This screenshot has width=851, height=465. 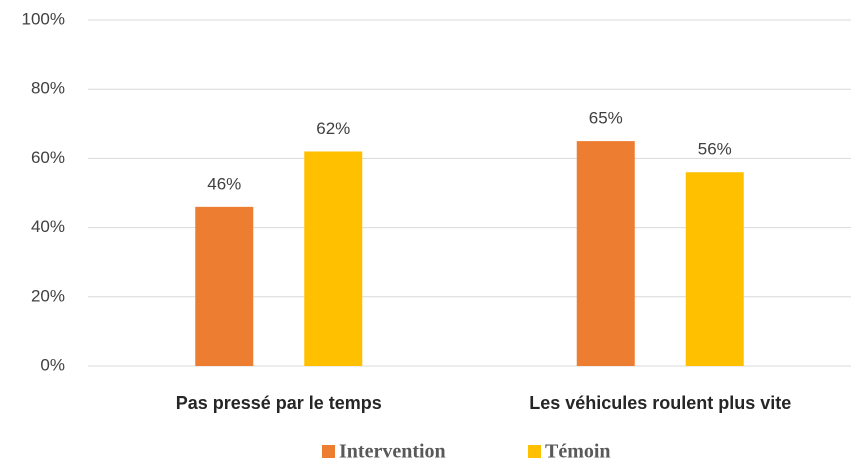 I want to click on x-tick-label: Pas pressé par le temps, so click(x=279, y=403).